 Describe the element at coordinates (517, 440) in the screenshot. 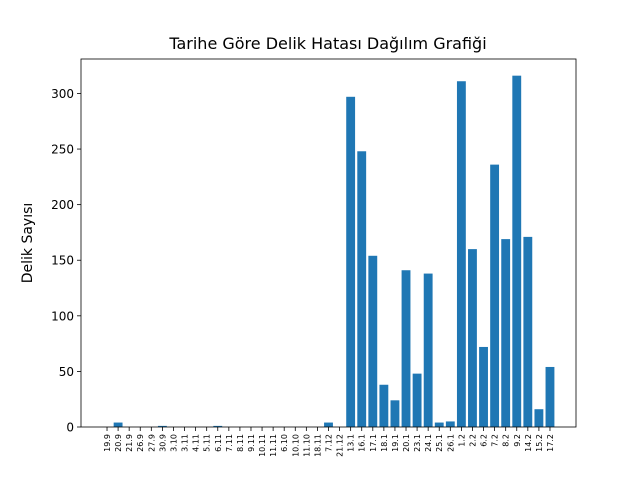

I see `x-tick-label: 9.2` at that location.